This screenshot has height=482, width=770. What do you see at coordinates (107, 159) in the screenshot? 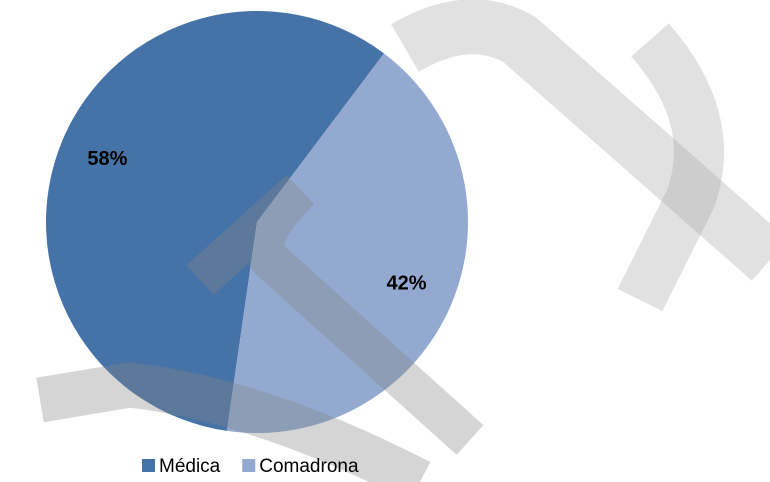
I see `data-label: 58%` at bounding box center [107, 159].